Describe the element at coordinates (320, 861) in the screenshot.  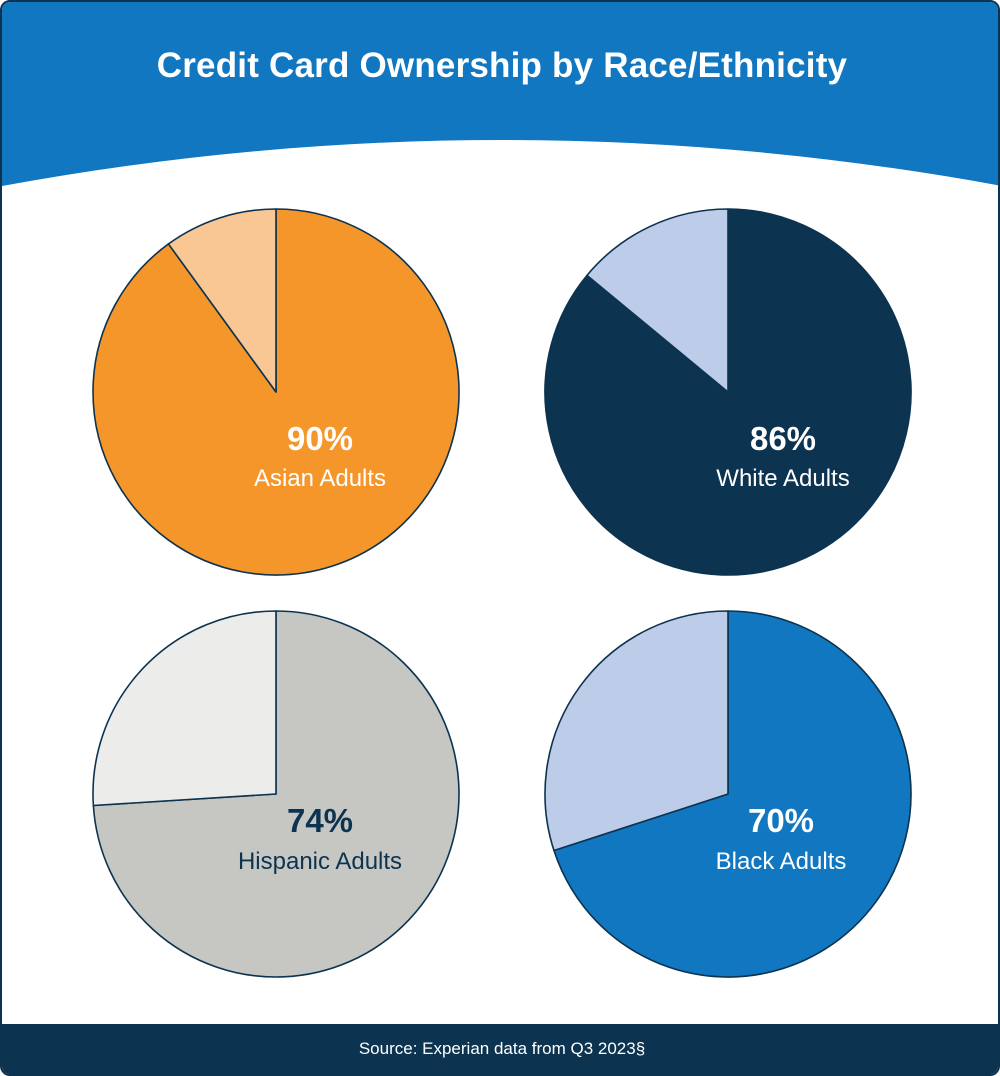
I see `category-label: Hispanic Adults` at that location.